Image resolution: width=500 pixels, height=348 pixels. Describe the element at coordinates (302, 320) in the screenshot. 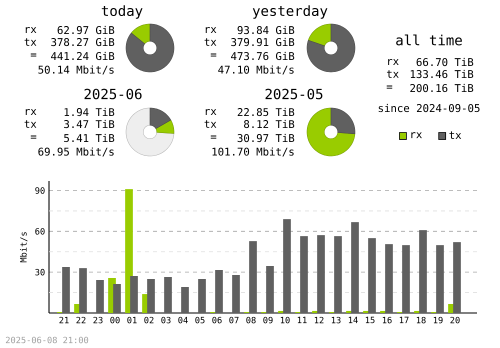

I see `x-tick-label: 11` at that location.